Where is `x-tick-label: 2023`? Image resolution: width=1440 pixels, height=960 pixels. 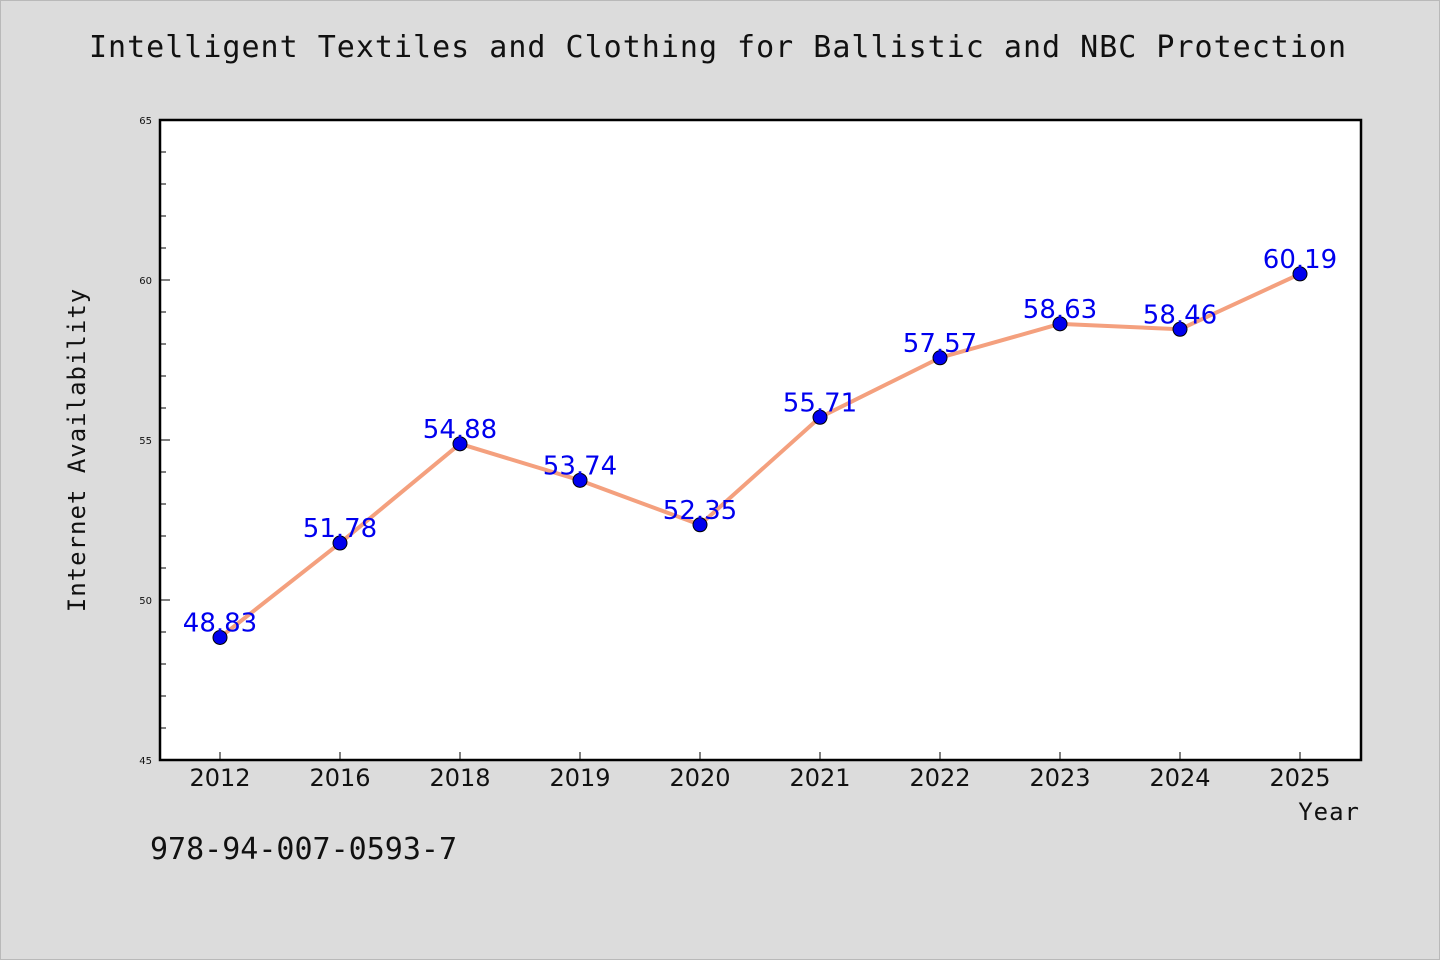
x-tick-label: 2023 is located at coordinates (1059, 778).